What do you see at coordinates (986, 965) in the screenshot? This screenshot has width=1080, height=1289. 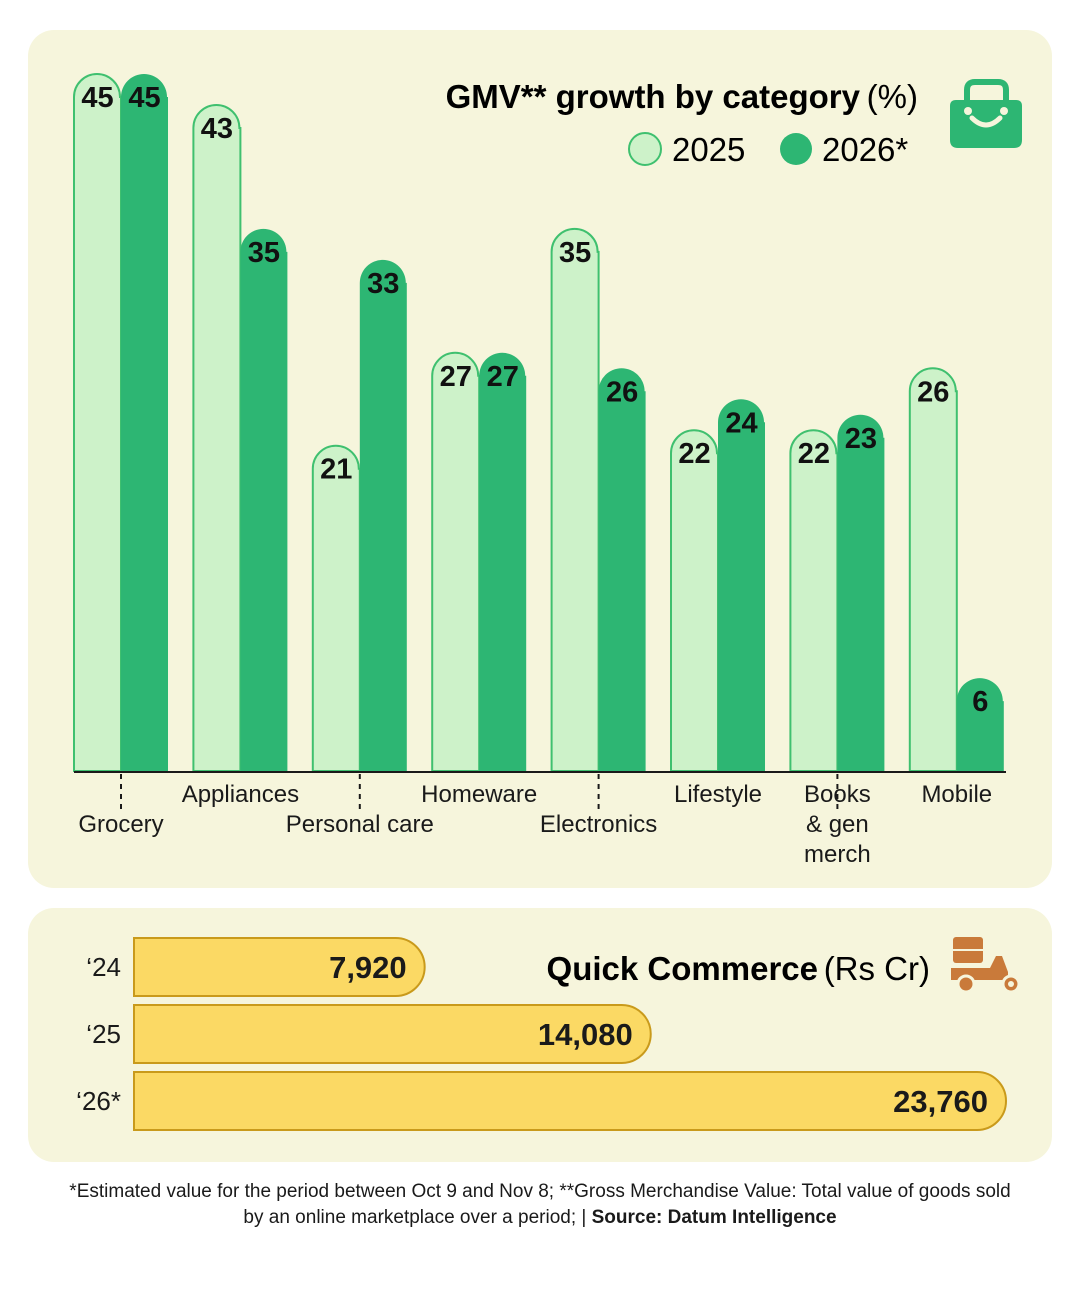 I see `scooter-icon` at bounding box center [986, 965].